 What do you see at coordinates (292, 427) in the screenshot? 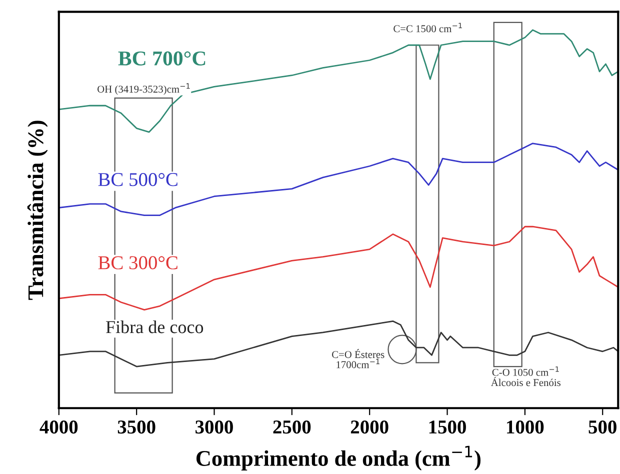
I see `x-tick-label: 2500` at bounding box center [292, 427].